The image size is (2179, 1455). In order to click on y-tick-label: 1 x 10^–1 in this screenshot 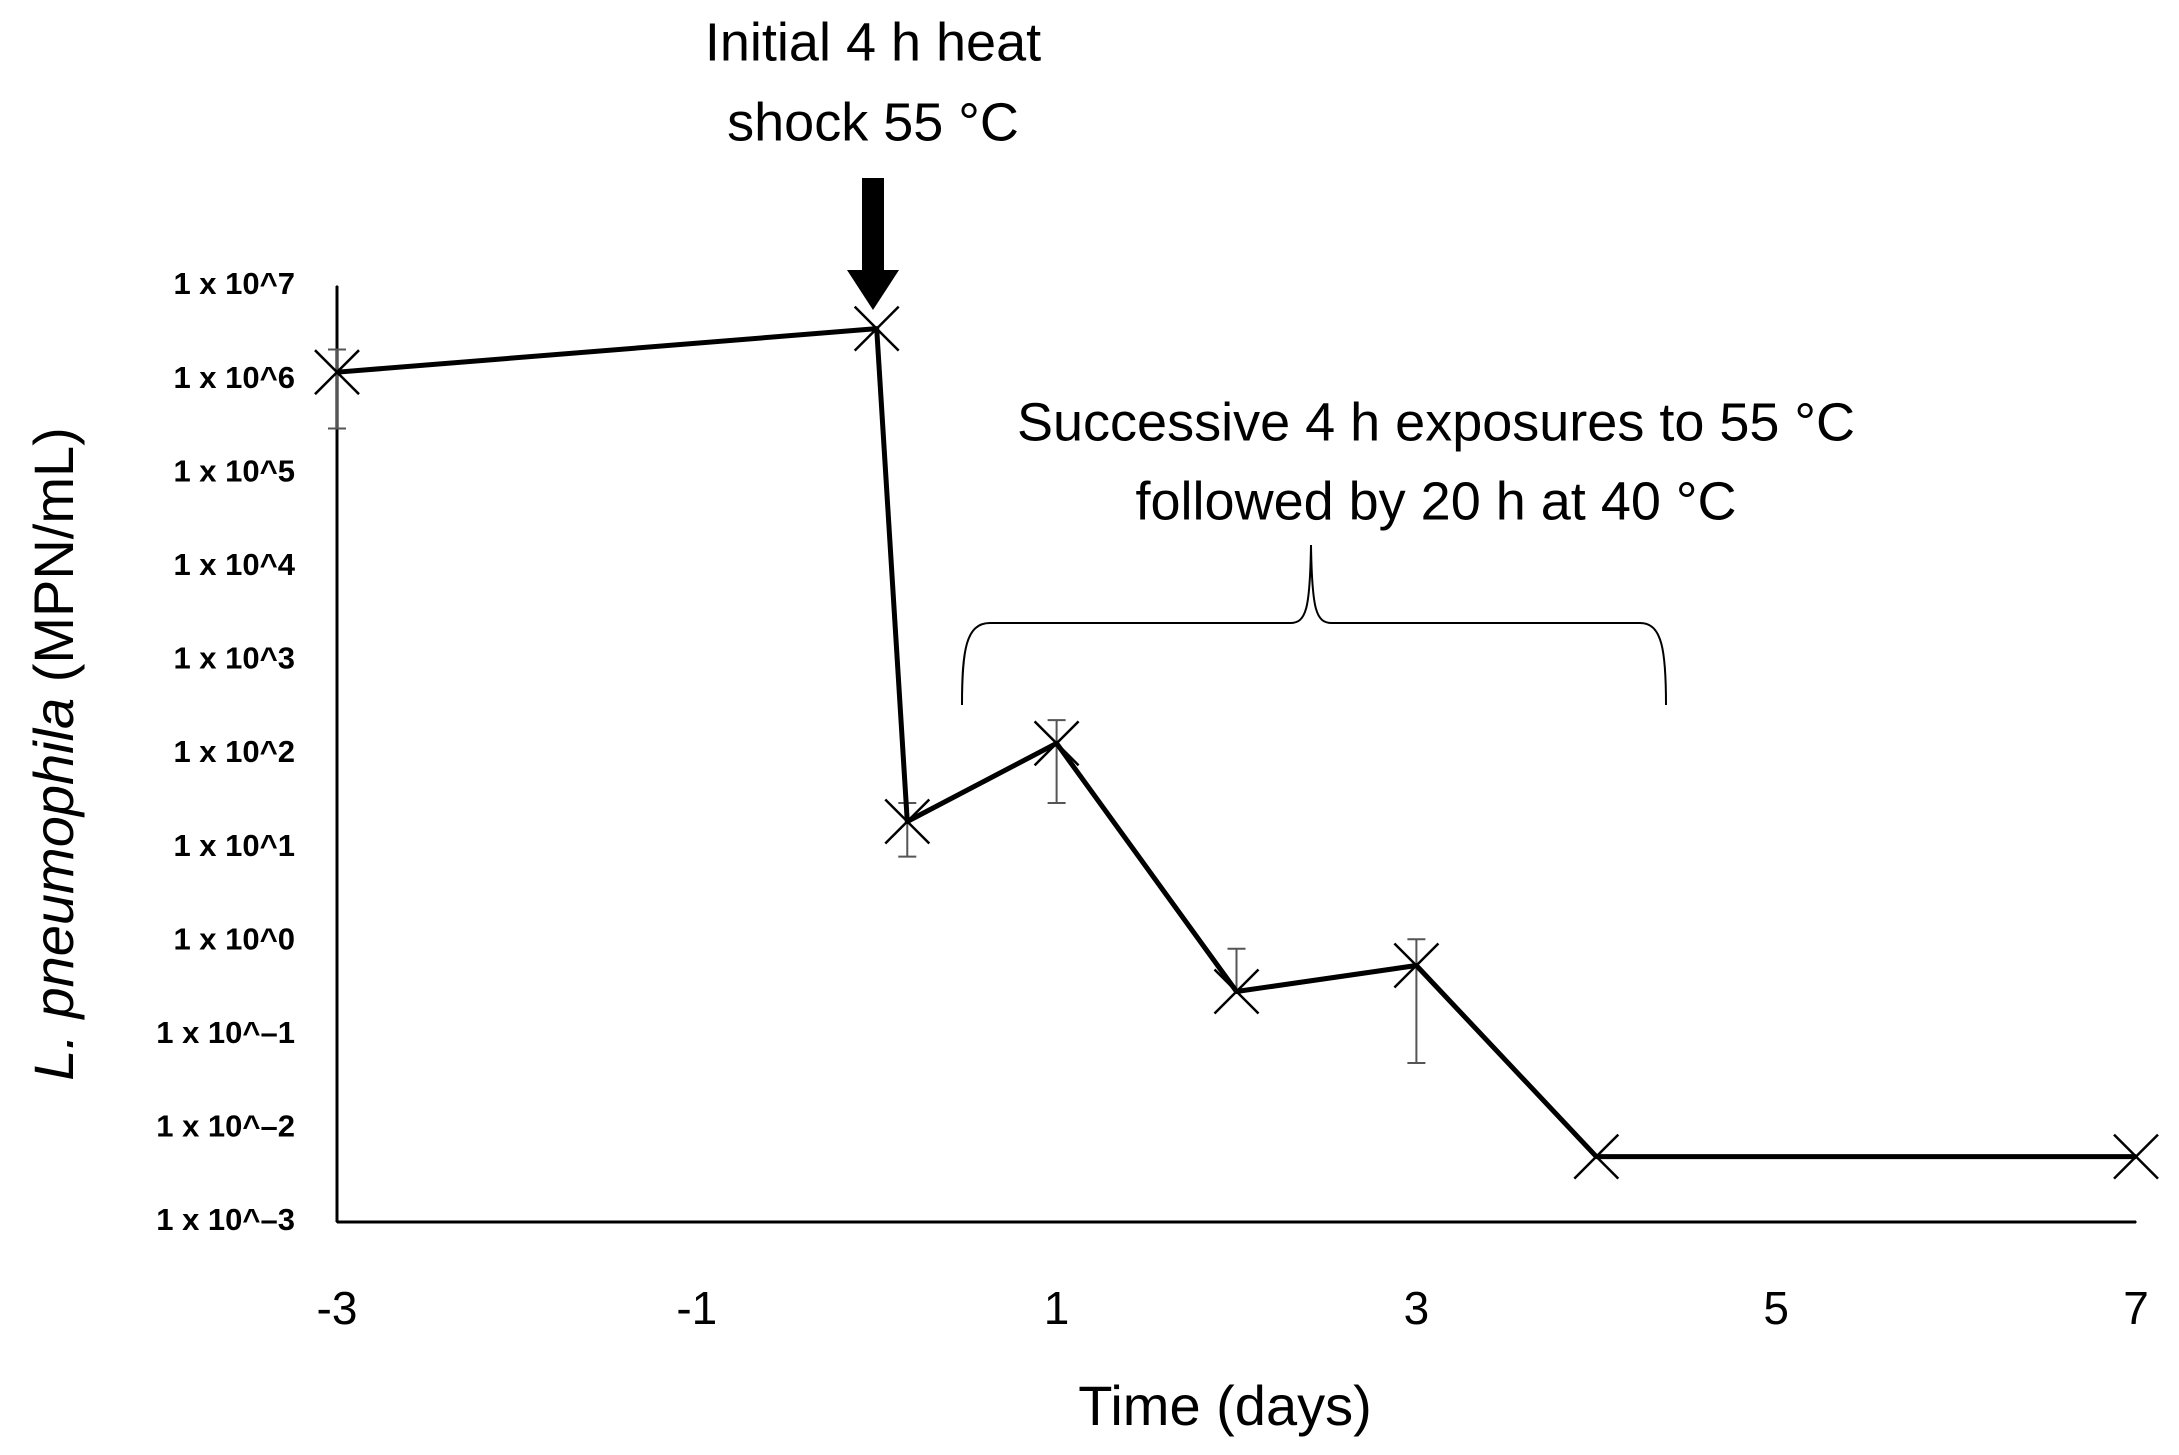, I will do `click(225, 1032)`.